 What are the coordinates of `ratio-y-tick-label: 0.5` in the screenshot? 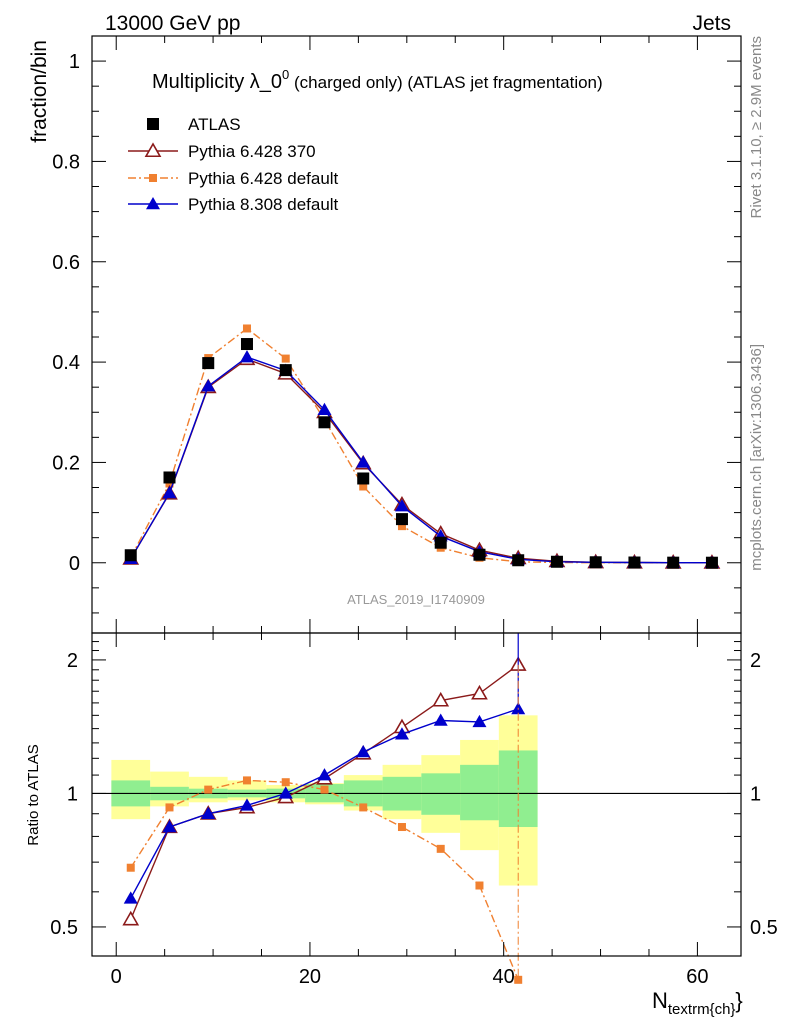 It's located at (64, 928).